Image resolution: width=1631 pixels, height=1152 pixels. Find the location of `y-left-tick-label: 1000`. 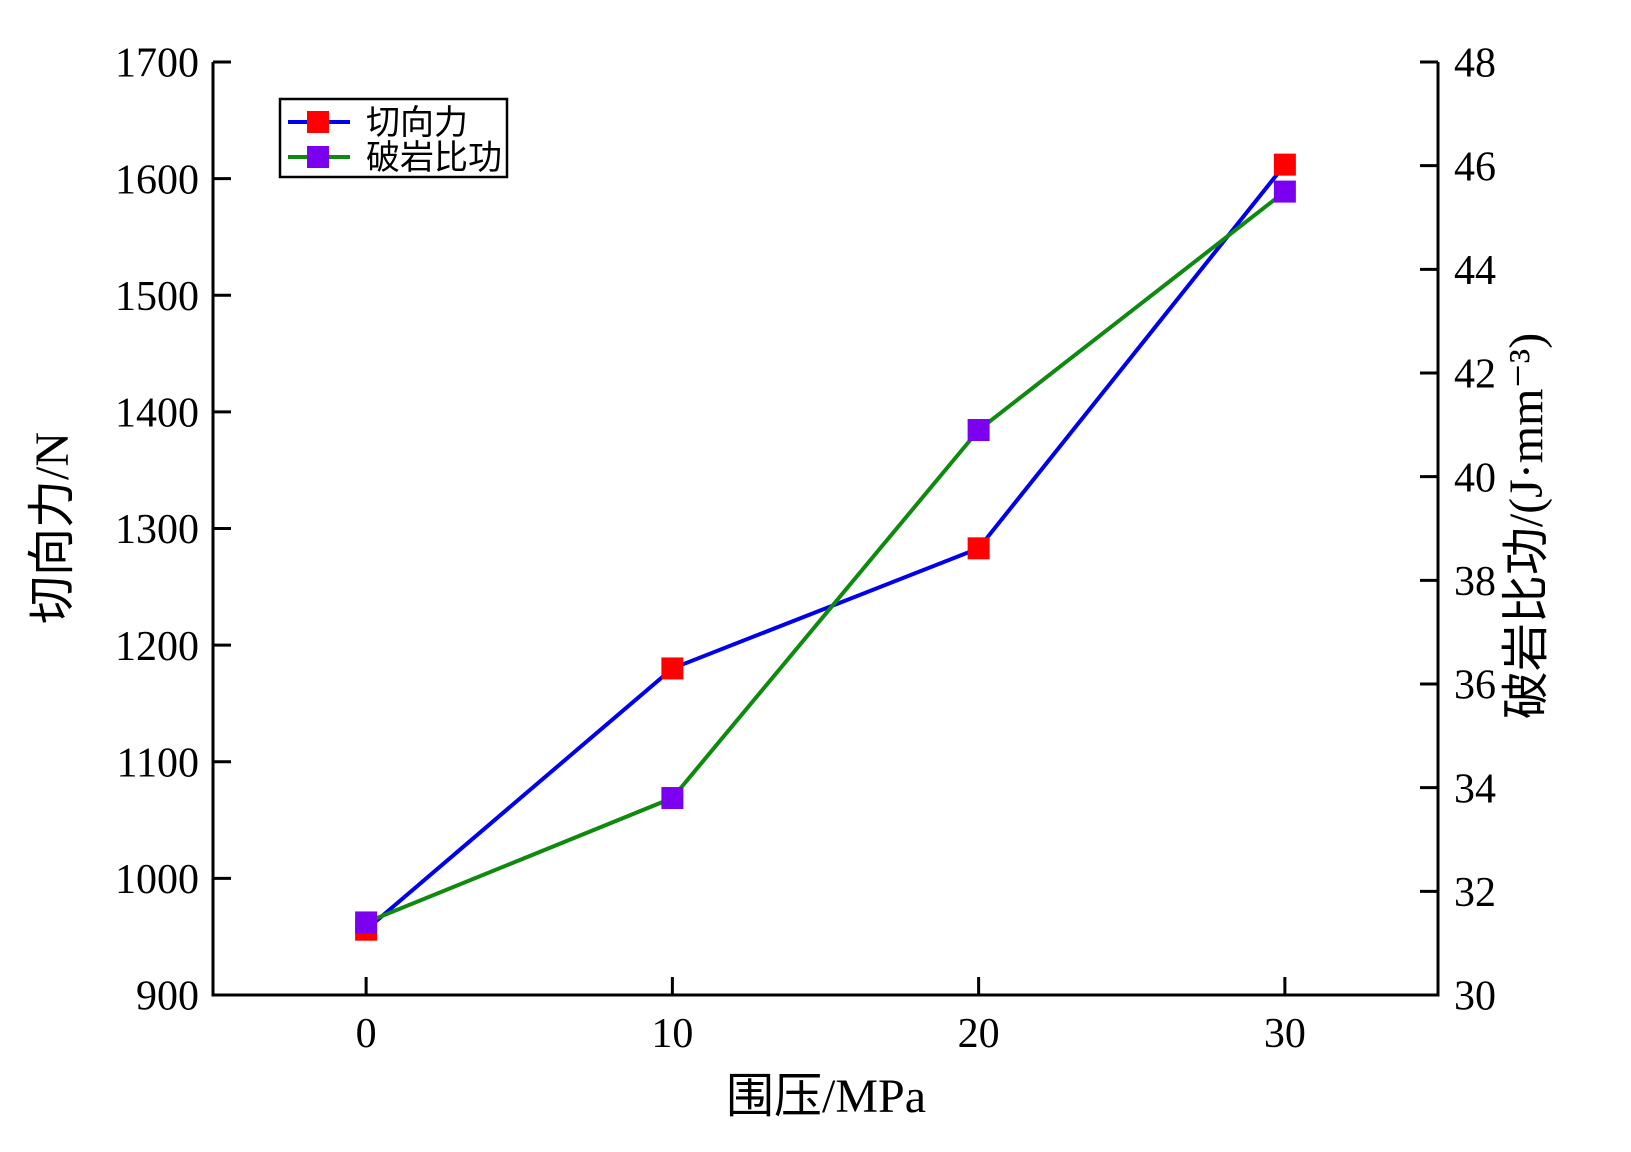

y-left-tick-label: 1000 is located at coordinates (157, 880).